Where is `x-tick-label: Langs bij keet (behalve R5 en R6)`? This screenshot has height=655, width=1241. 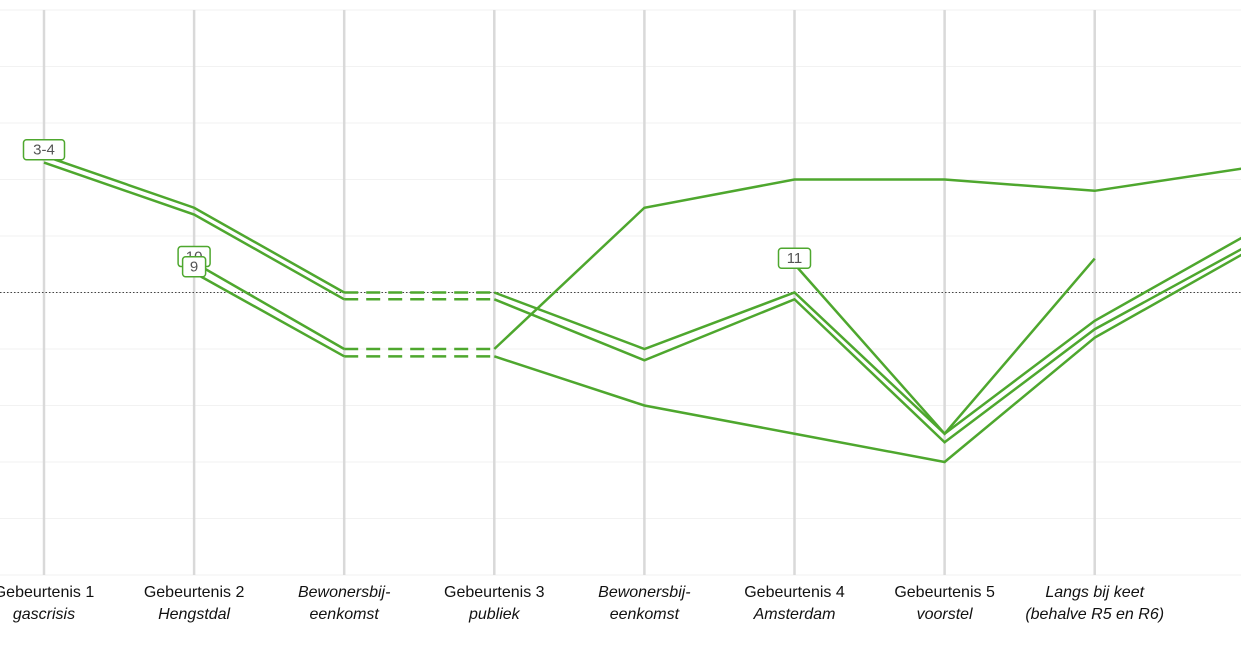 x-tick-label: Langs bij keet (behalve R5 en R6) is located at coordinates (1095, 604).